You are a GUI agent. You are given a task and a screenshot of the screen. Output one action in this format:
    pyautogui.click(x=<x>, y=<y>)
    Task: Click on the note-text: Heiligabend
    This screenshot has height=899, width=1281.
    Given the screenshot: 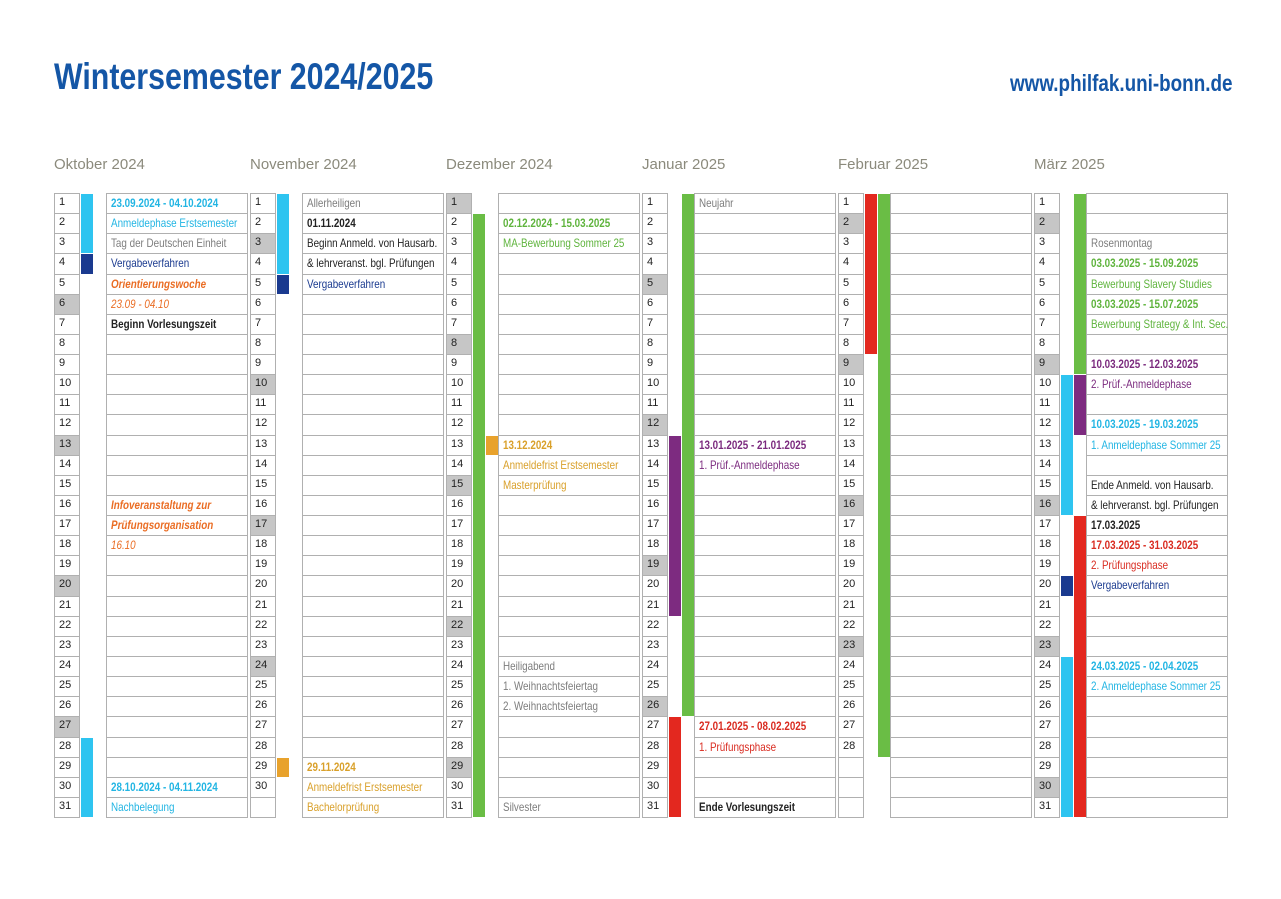 What is the action you would take?
    pyautogui.click(x=529, y=665)
    